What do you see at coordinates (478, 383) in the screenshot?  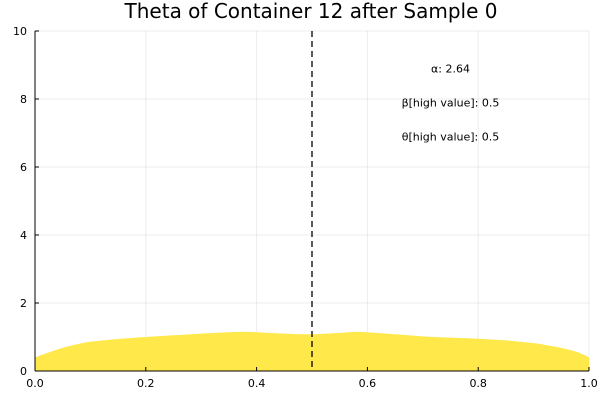 I see `x-tick-label: 0.8` at bounding box center [478, 383].